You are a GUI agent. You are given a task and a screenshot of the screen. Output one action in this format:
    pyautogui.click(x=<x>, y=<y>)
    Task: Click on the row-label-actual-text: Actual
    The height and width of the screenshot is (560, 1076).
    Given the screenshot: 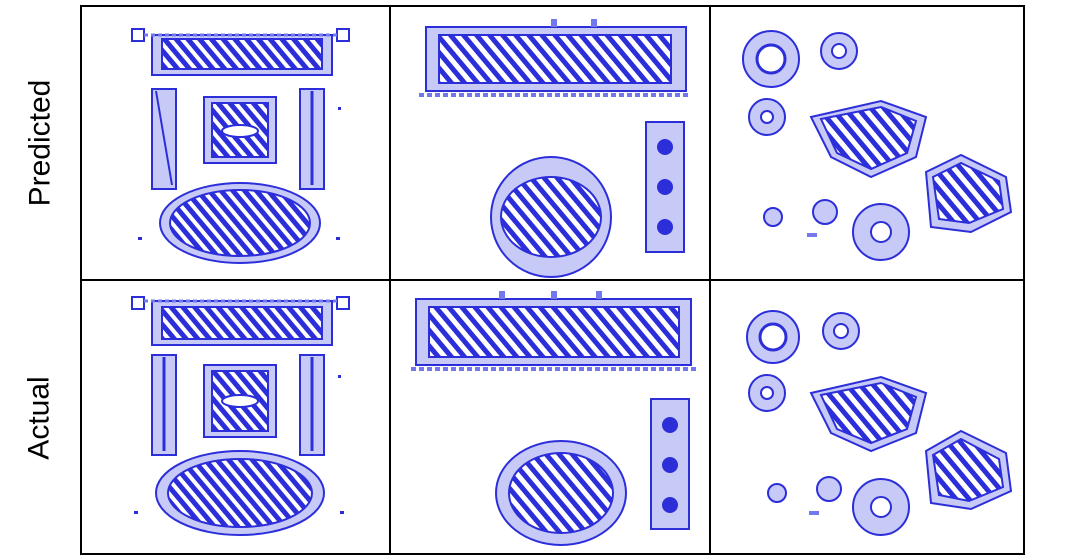 What is the action you would take?
    pyautogui.click(x=40, y=417)
    